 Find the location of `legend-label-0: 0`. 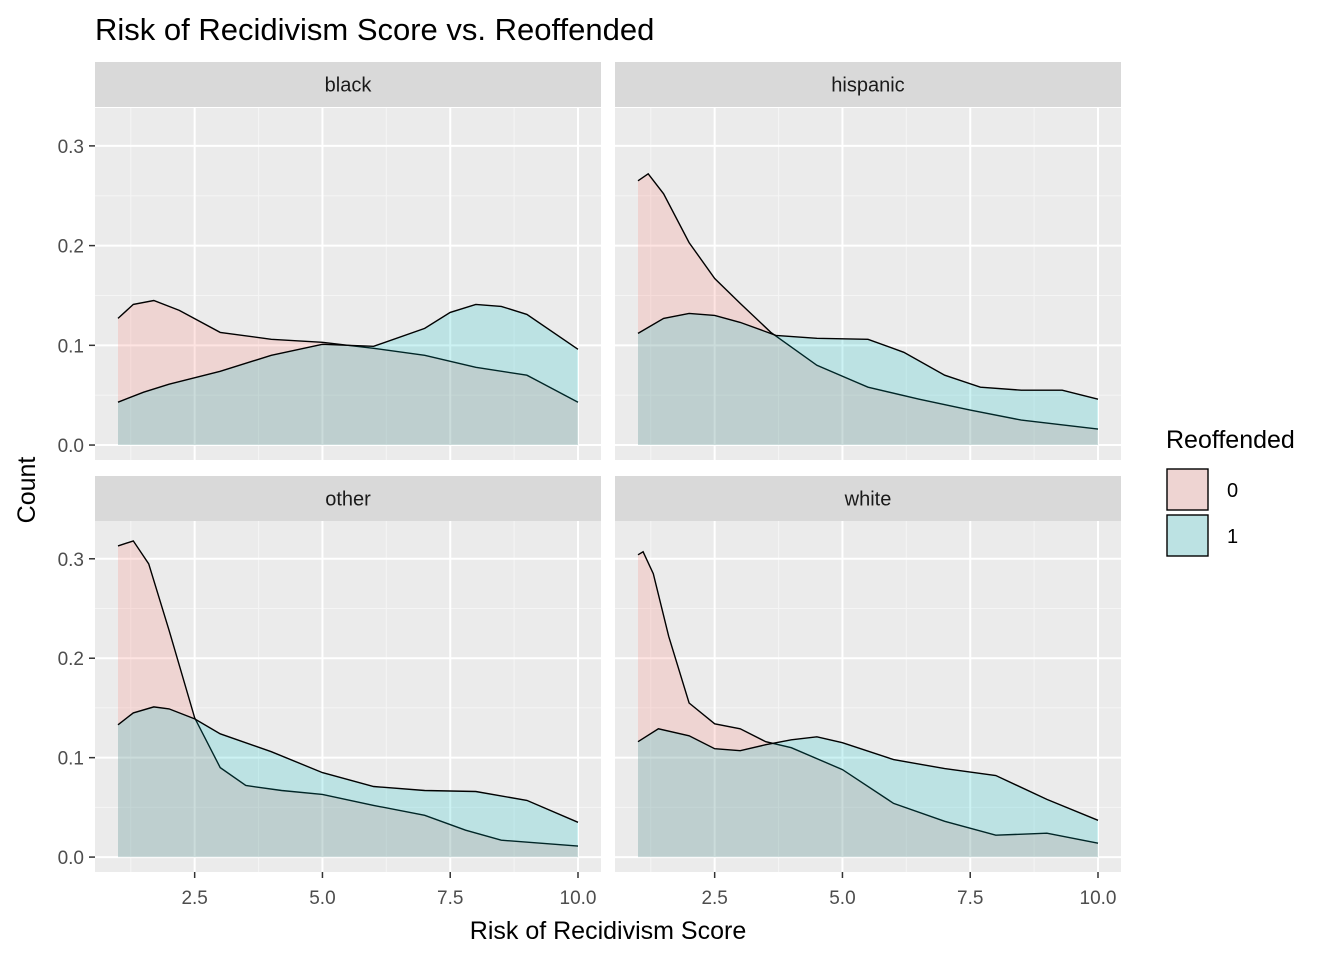

legend-label-0: 0 is located at coordinates (1232, 491).